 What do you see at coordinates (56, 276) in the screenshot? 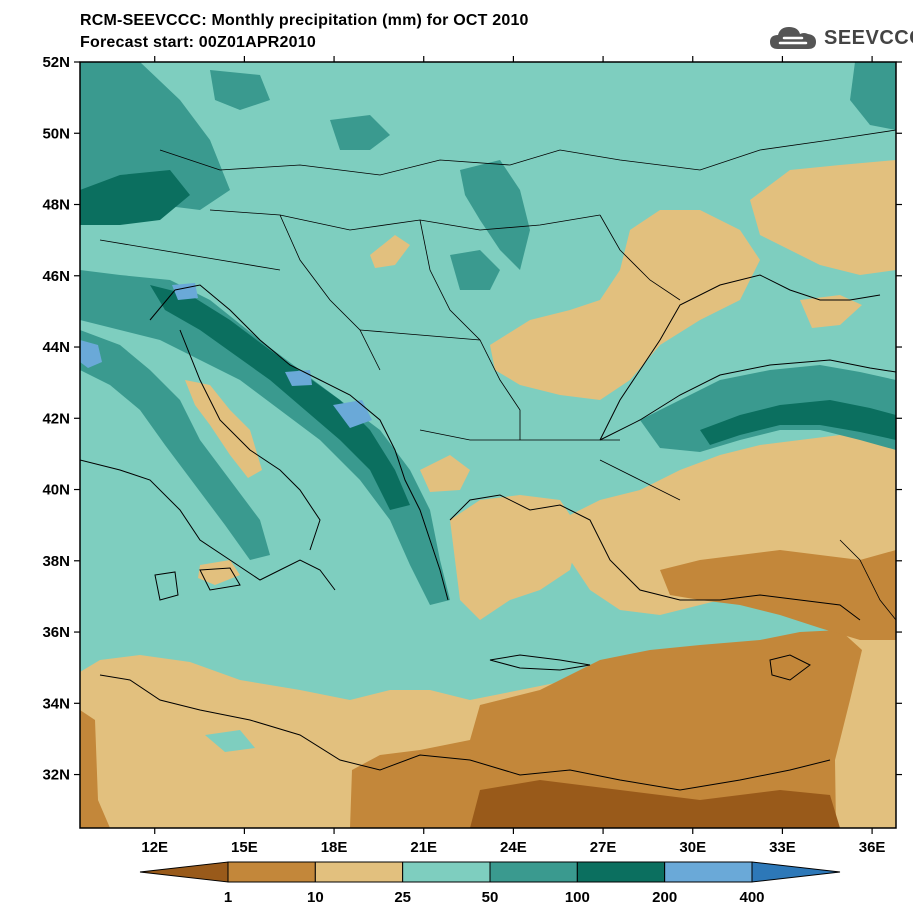
I see `lat-label: 46N` at bounding box center [56, 276].